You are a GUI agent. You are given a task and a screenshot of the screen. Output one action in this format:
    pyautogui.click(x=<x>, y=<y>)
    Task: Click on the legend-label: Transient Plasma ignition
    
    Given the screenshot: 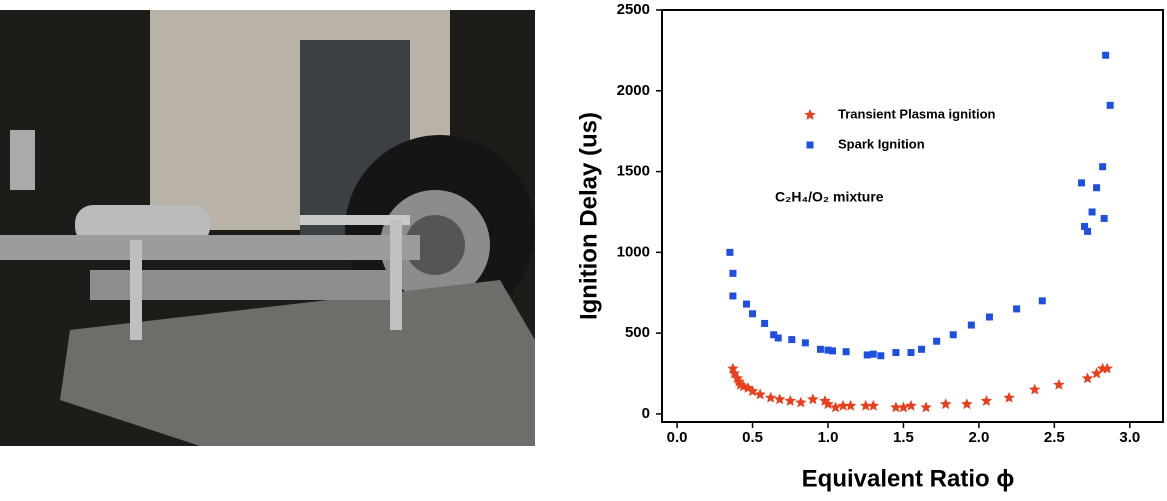 What is the action you would take?
    pyautogui.click(x=917, y=113)
    